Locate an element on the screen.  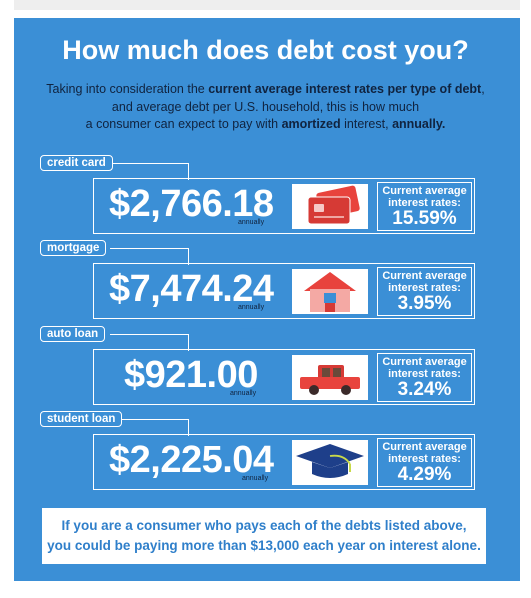
debt-type-label: mortgage is located at coordinates (73, 248).